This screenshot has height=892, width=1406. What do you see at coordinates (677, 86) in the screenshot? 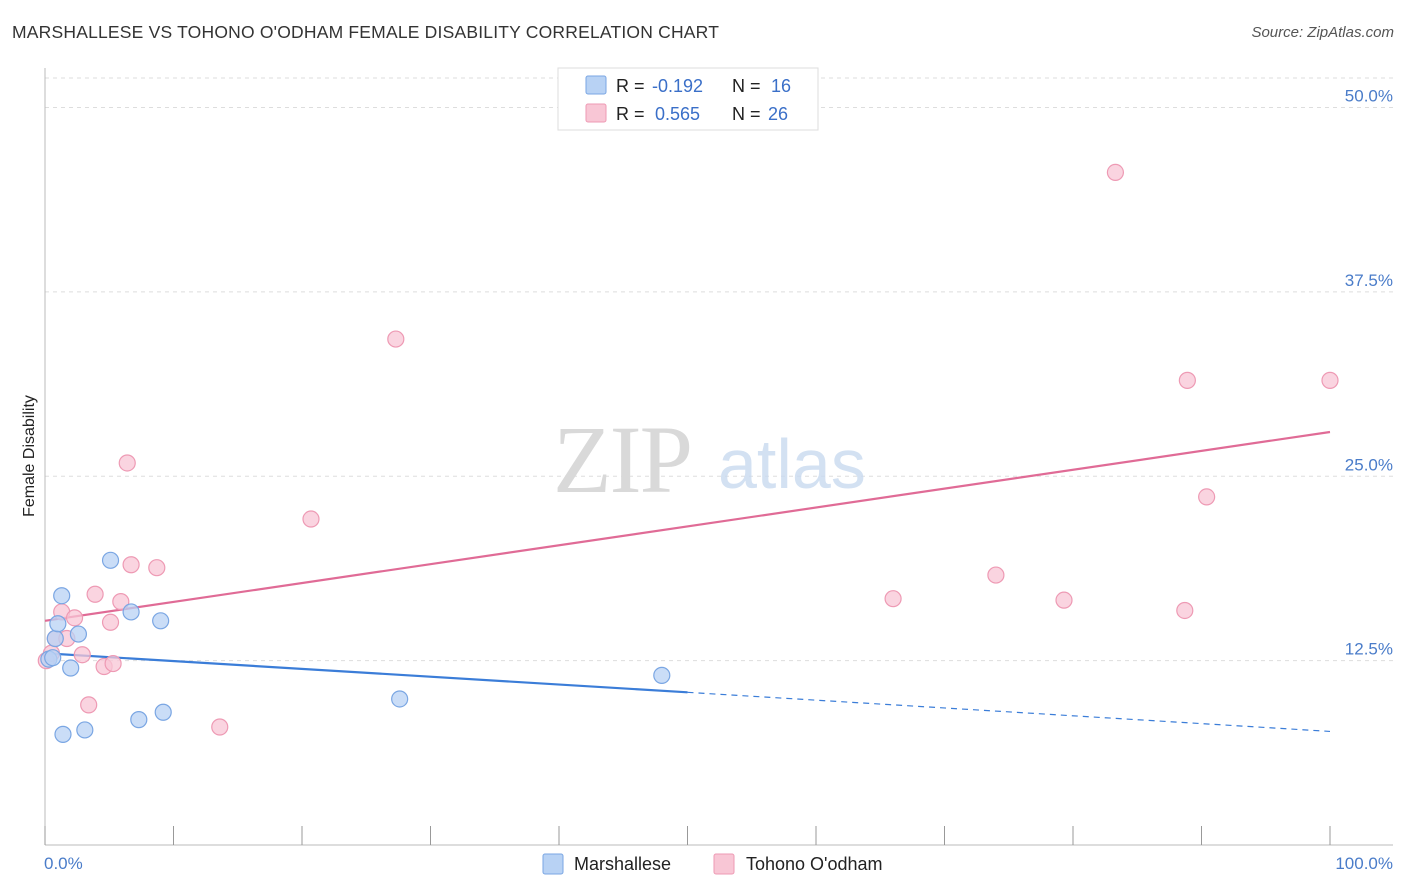
I see `legend-r-value: -0.192` at bounding box center [677, 86].